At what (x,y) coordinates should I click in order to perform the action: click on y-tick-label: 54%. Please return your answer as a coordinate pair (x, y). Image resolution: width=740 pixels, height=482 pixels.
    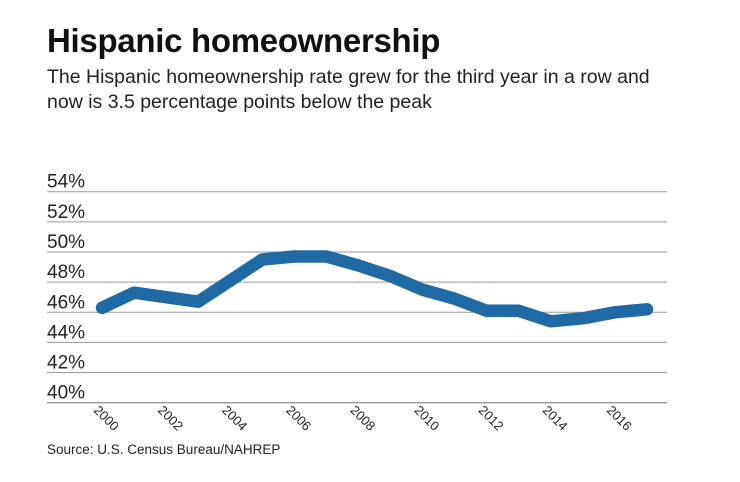
    Looking at the image, I should click on (66, 182).